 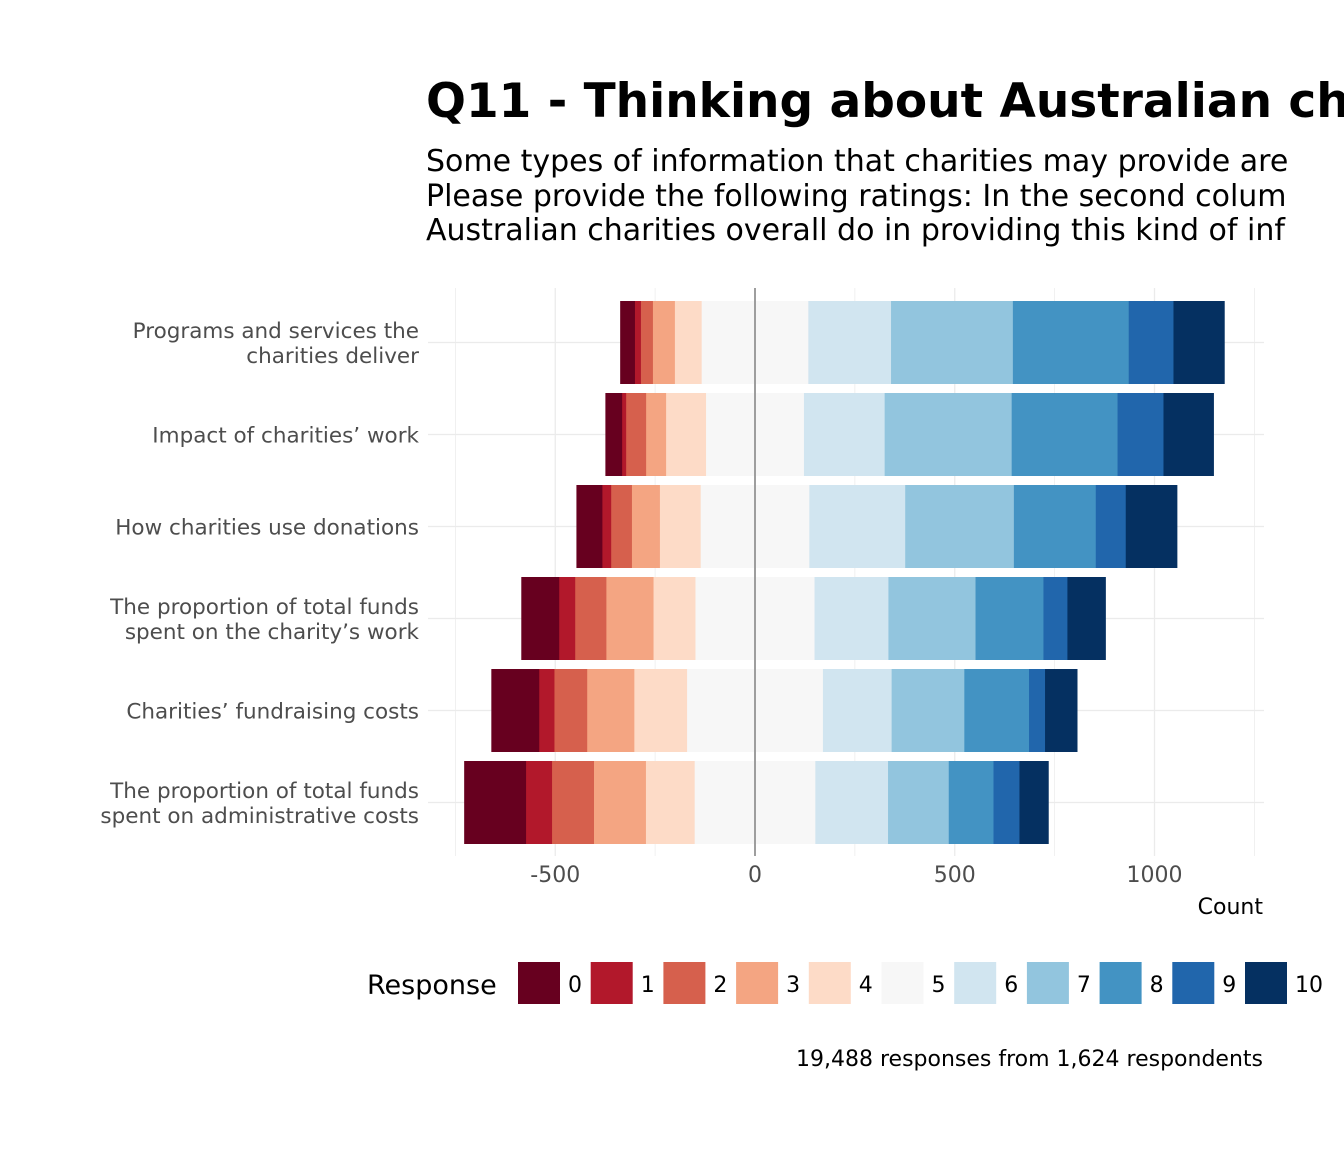 What do you see at coordinates (1084, 985) in the screenshot?
I see `legend-label: 7` at bounding box center [1084, 985].